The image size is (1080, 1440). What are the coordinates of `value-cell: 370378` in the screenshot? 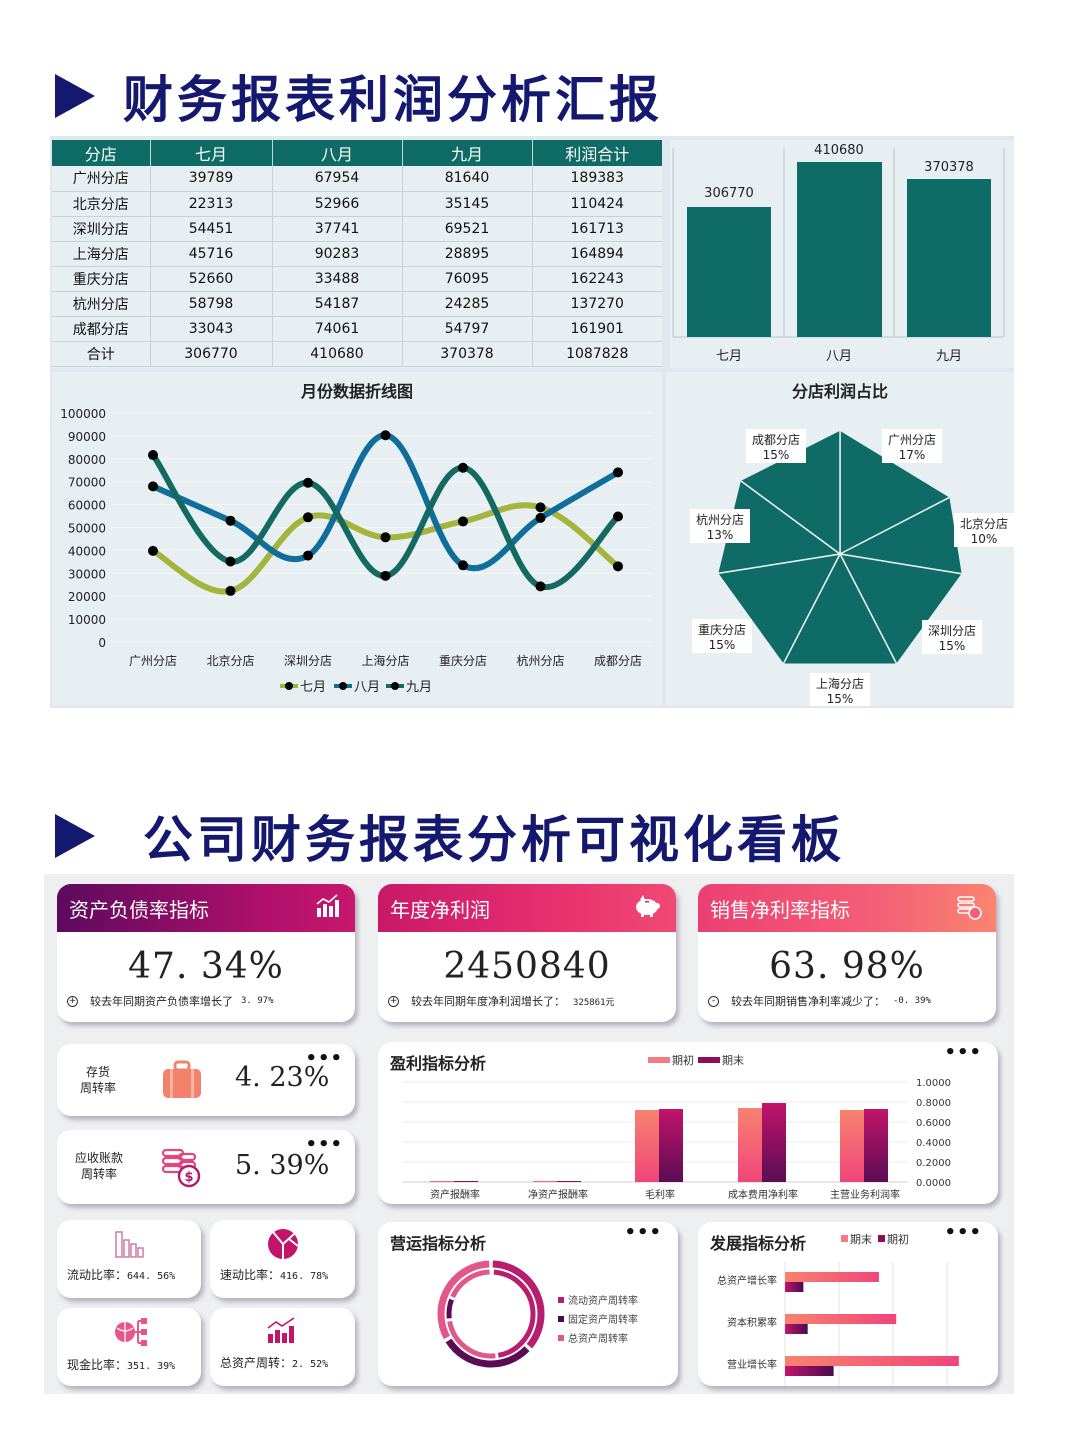 It's located at (467, 354).